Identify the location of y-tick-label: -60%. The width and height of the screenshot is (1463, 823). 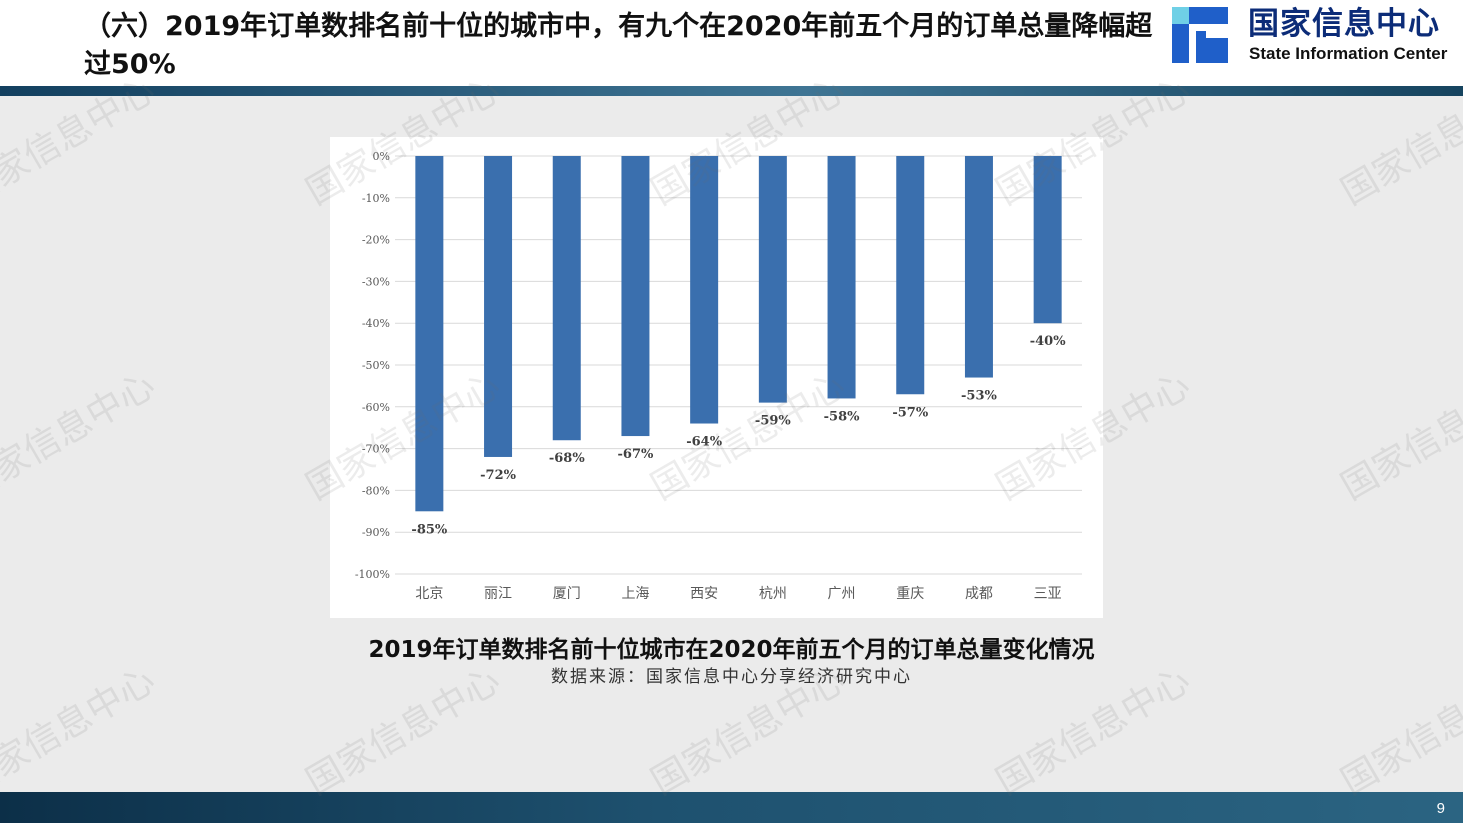
(376, 407).